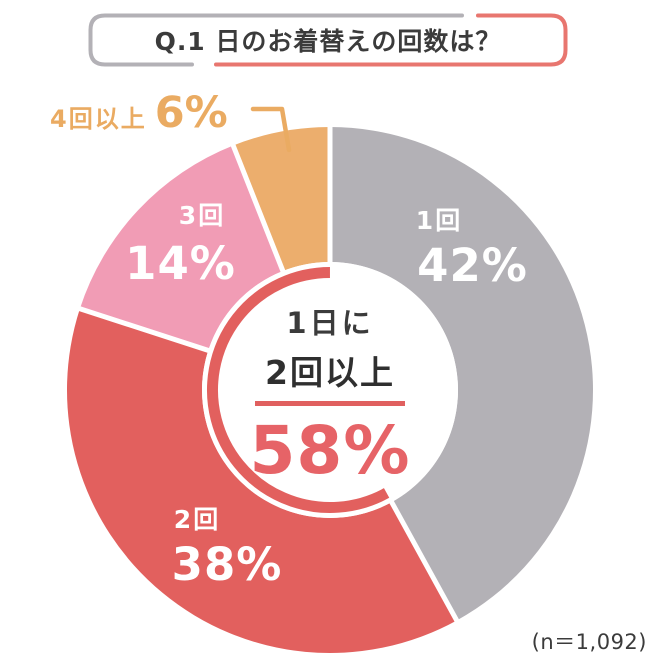 Image resolution: width=655 pixels, height=666 pixels. Describe the element at coordinates (180, 263) in the screenshot. I see `segment-value-3kai: 14%` at that location.